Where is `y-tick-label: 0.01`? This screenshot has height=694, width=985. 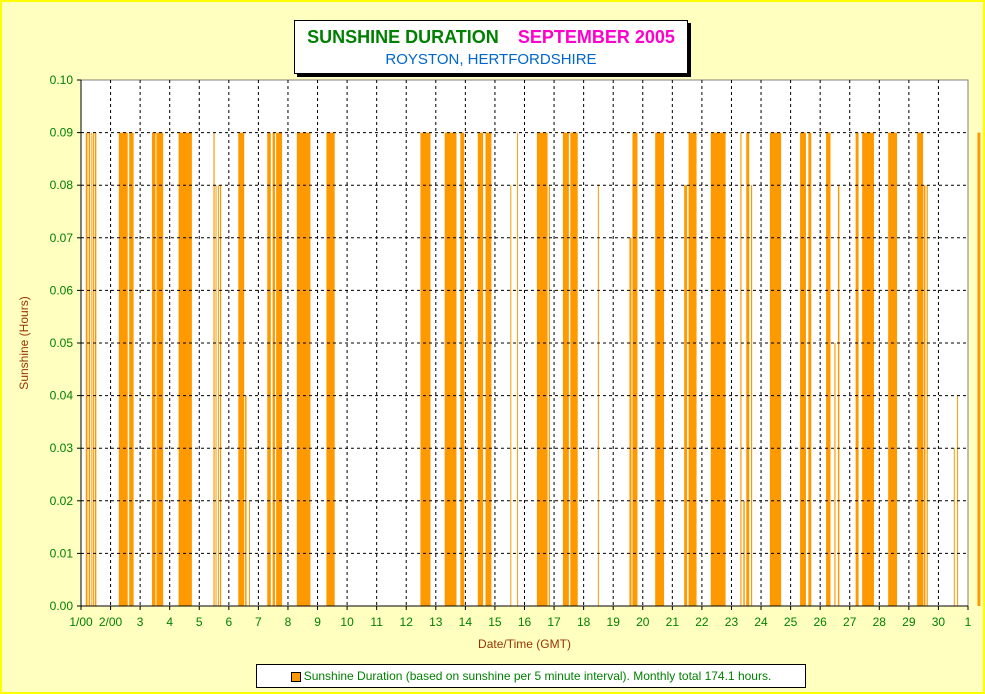 y-tick-label: 0.01 is located at coordinates (62, 553).